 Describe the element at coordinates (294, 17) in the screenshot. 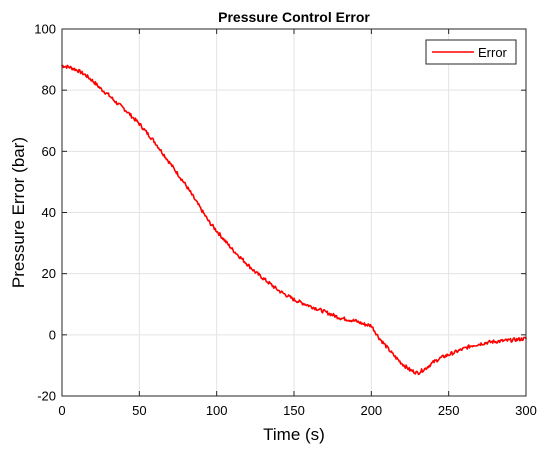

I see `chart-title: Pressure Control Error` at that location.